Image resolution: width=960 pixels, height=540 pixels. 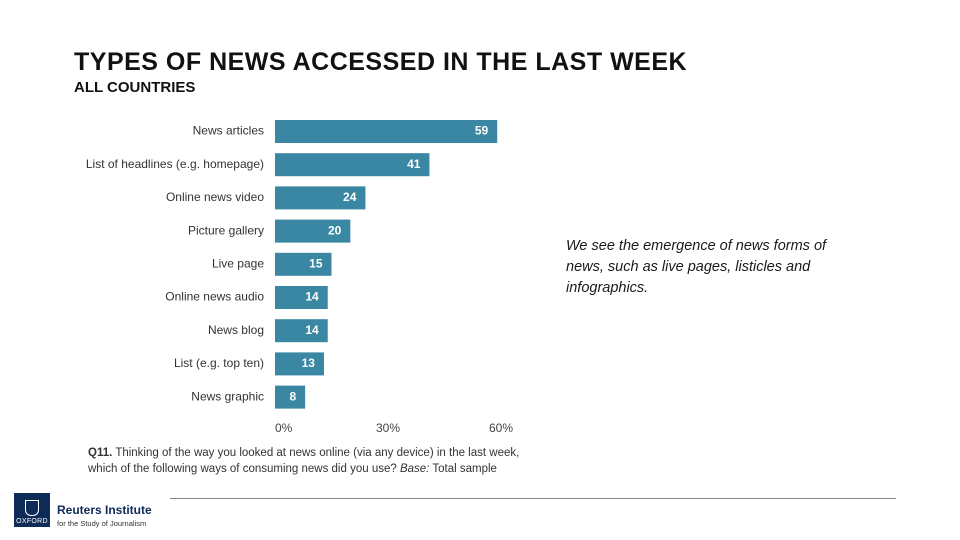 What do you see at coordinates (482, 131) in the screenshot?
I see `data-label: 59` at bounding box center [482, 131].